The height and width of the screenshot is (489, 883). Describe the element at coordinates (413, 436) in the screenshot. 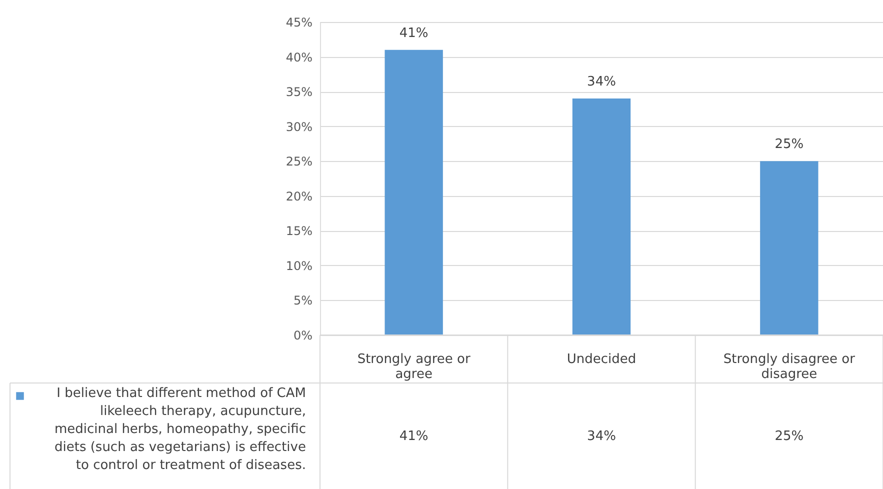

I see `data-label: 41%` at that location.